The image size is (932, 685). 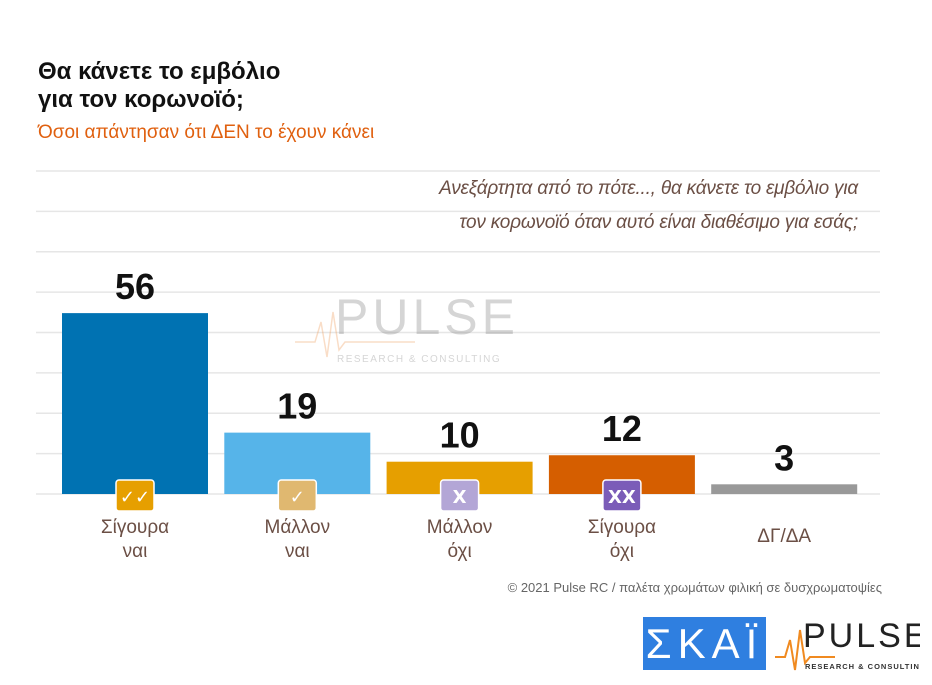 I want to click on x-icon-glyph: X, so click(x=460, y=497).